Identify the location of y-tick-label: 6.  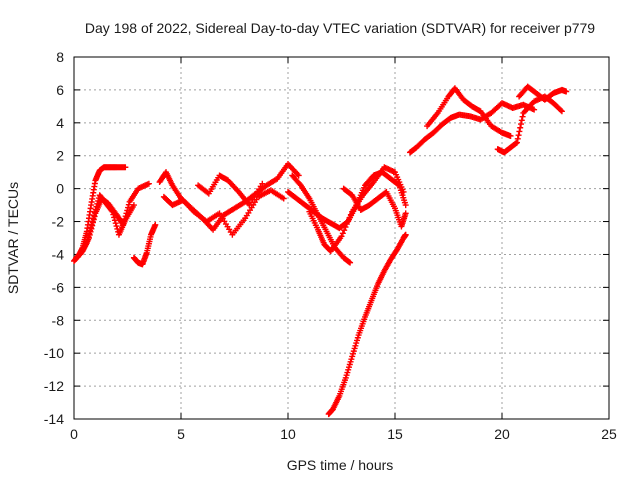
(60, 90).